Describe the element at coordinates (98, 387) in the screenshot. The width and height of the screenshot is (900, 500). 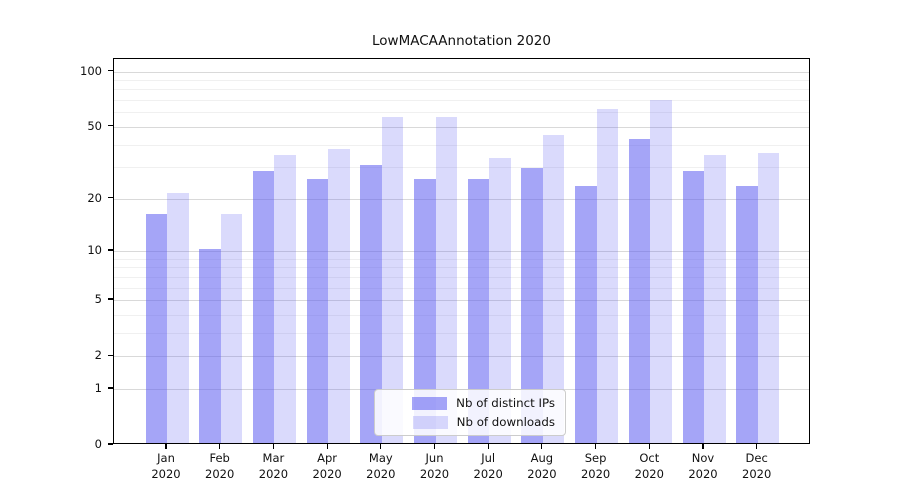
I see `y-tick-label: 1` at that location.